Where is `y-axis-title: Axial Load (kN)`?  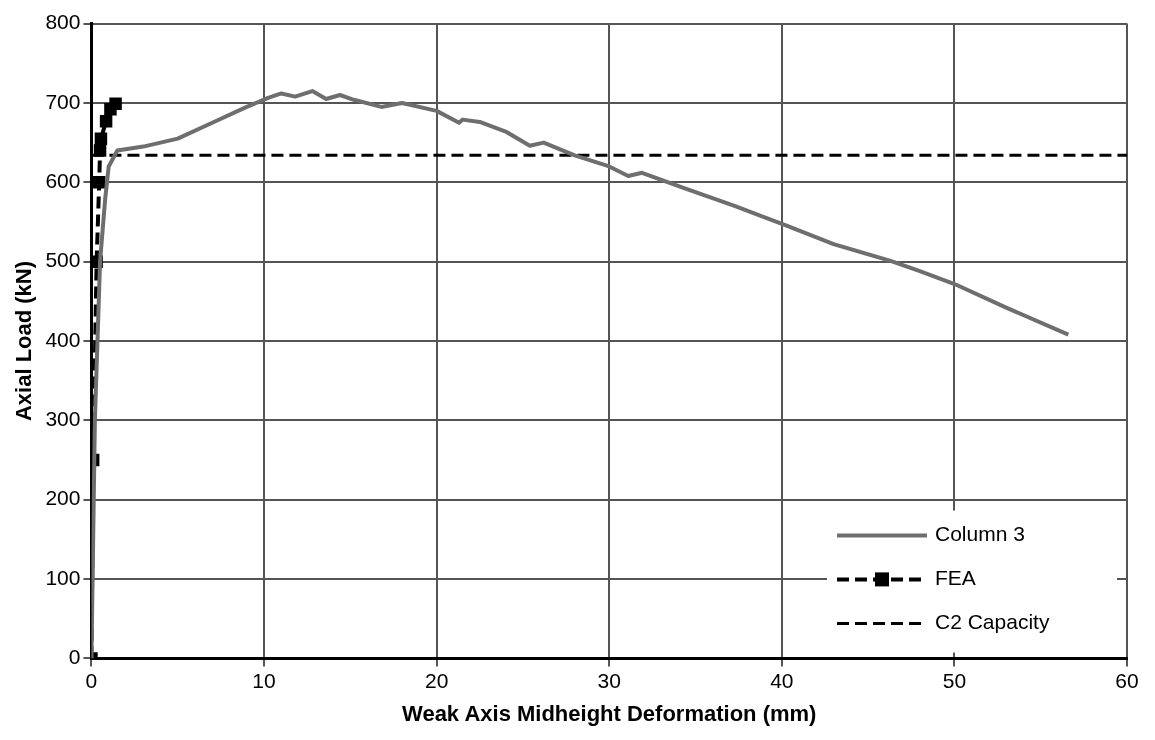 y-axis-title: Axial Load (kN) is located at coordinates (24, 341).